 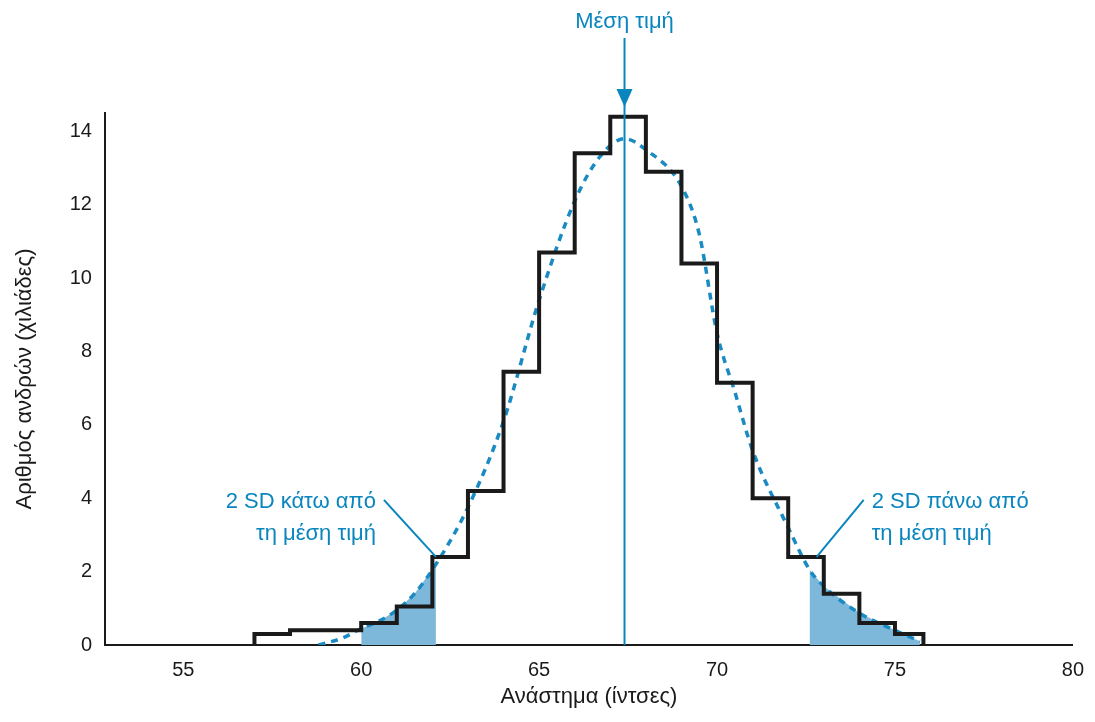 I want to click on x-tick-label: 80, so click(x=1072, y=668).